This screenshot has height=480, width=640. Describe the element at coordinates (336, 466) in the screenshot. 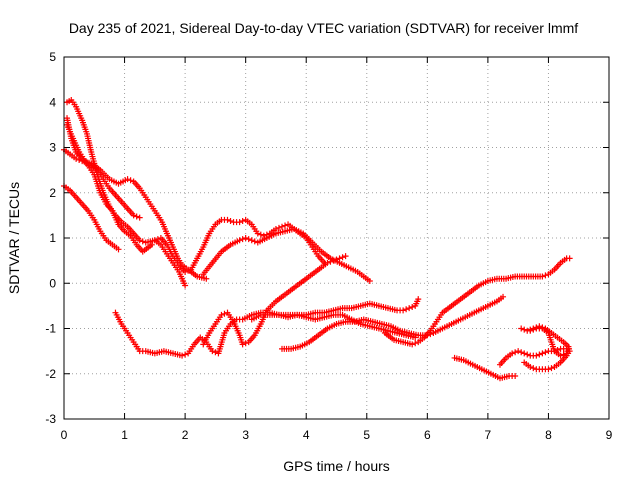

I see `x-axis-label: GPS time / hours` at that location.